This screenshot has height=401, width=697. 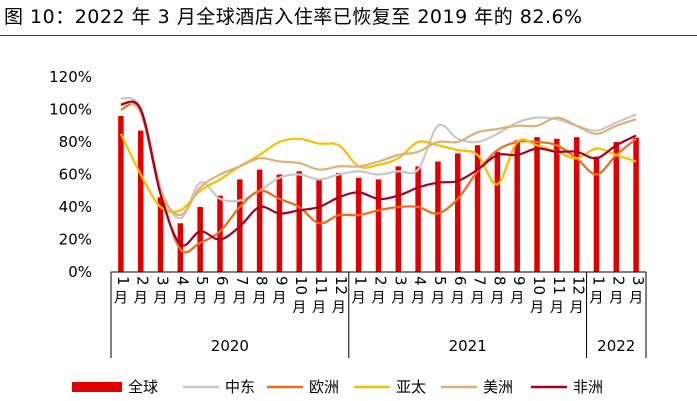 What do you see at coordinates (498, 387) in the screenshot?
I see `legend-label: 美洲` at bounding box center [498, 387].